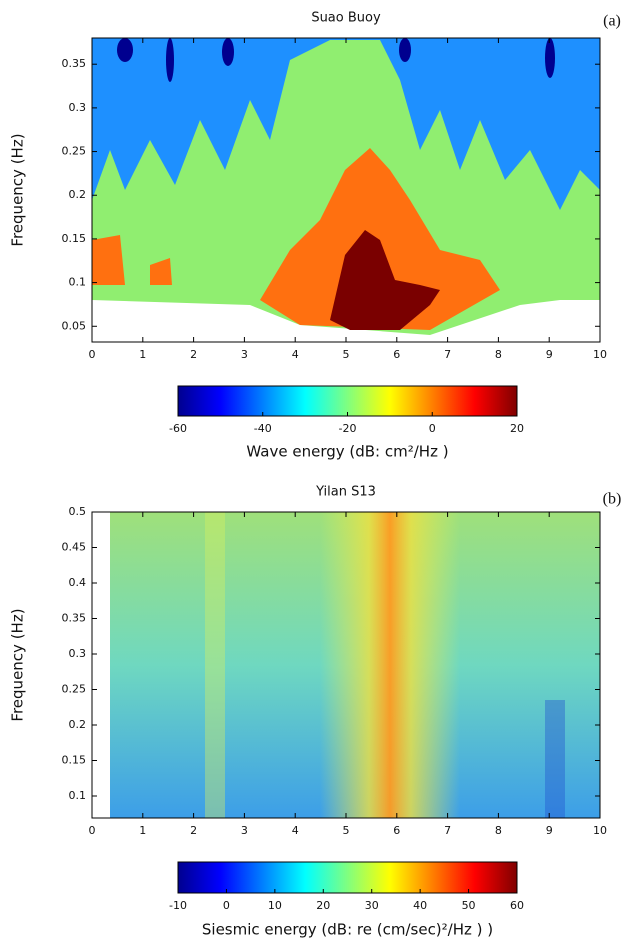 The width and height of the screenshot is (635, 950). What do you see at coordinates (517, 905) in the screenshot?
I see `colorbar-tick-label: 60` at bounding box center [517, 905].